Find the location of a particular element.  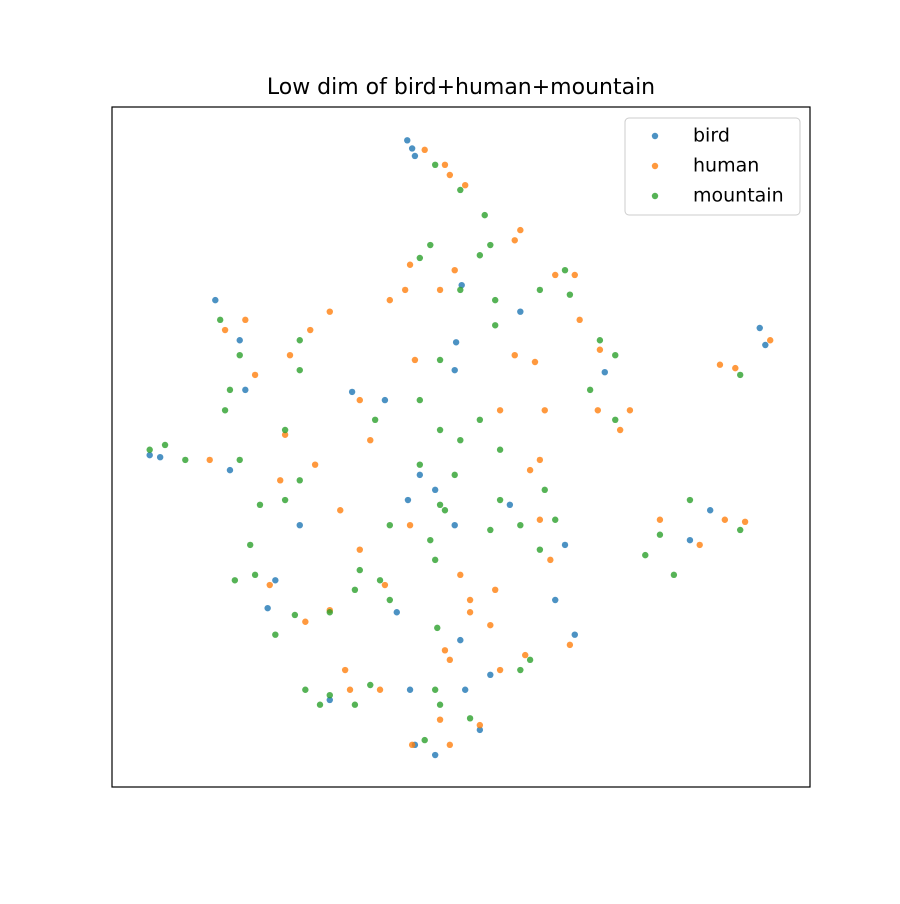

chart-title: Low dim of bird+human+mountain is located at coordinates (461, 87).